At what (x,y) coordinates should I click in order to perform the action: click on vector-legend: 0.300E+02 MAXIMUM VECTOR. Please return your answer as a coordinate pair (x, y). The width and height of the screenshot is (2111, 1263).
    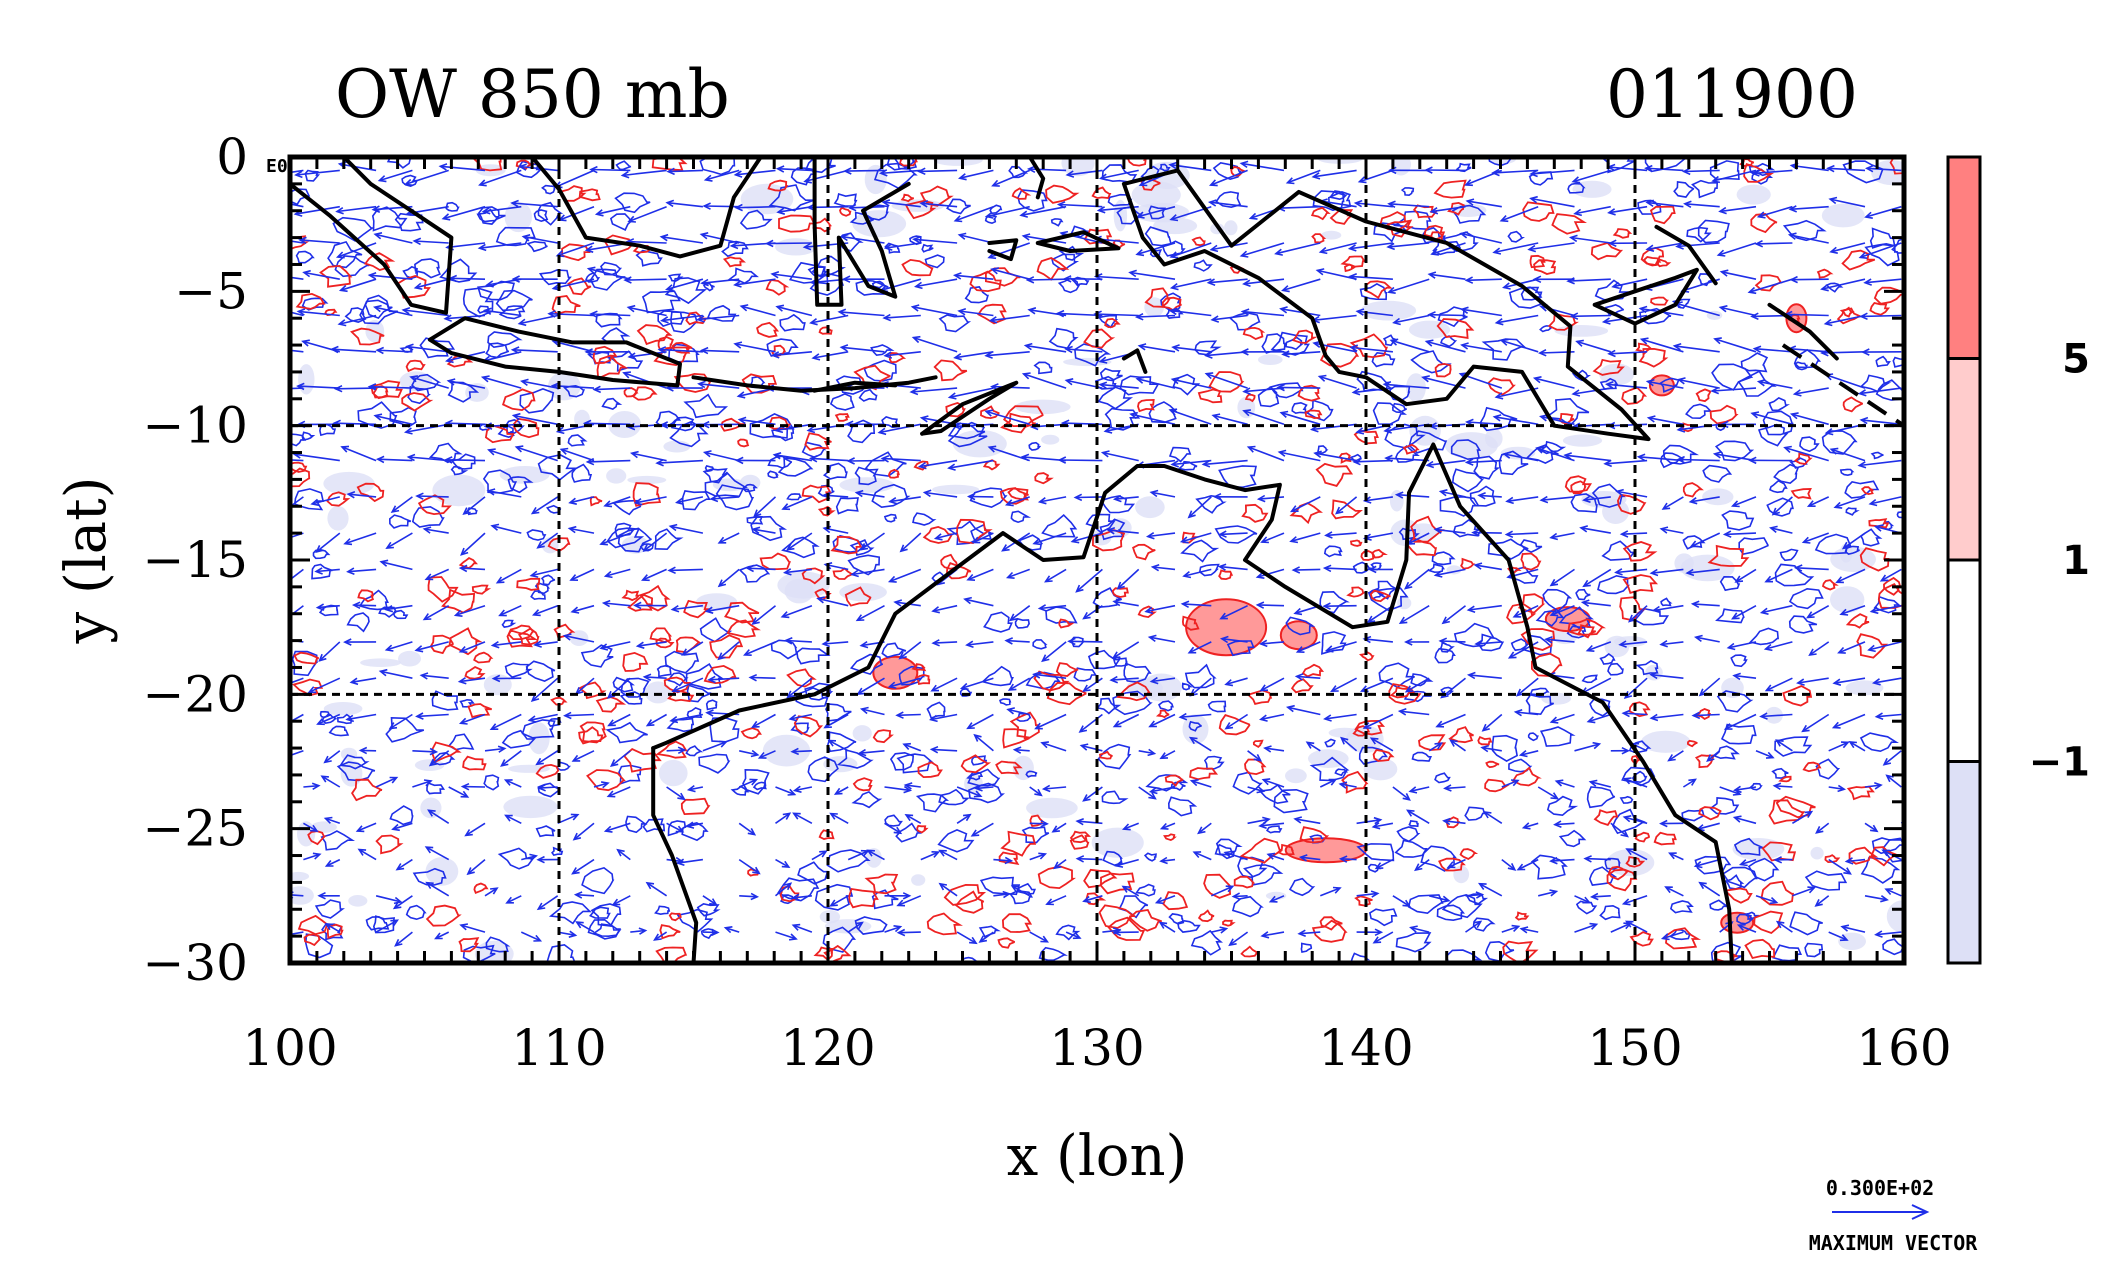
    Looking at the image, I should click on (1894, 1215).